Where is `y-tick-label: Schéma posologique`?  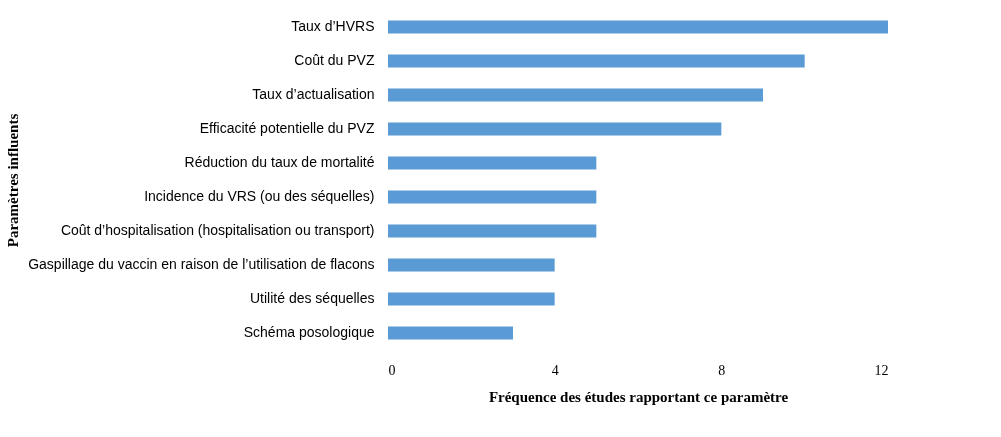 y-tick-label: Schéma posologique is located at coordinates (309, 331).